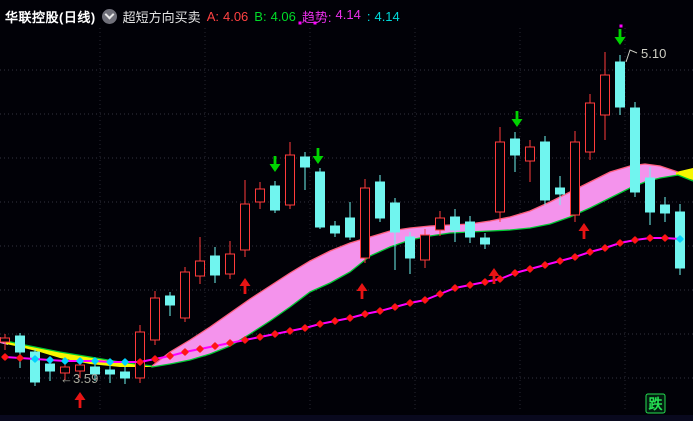 This screenshot has width=693, height=421. I want to click on indicator-b-value: 4.06, so click(283, 16).